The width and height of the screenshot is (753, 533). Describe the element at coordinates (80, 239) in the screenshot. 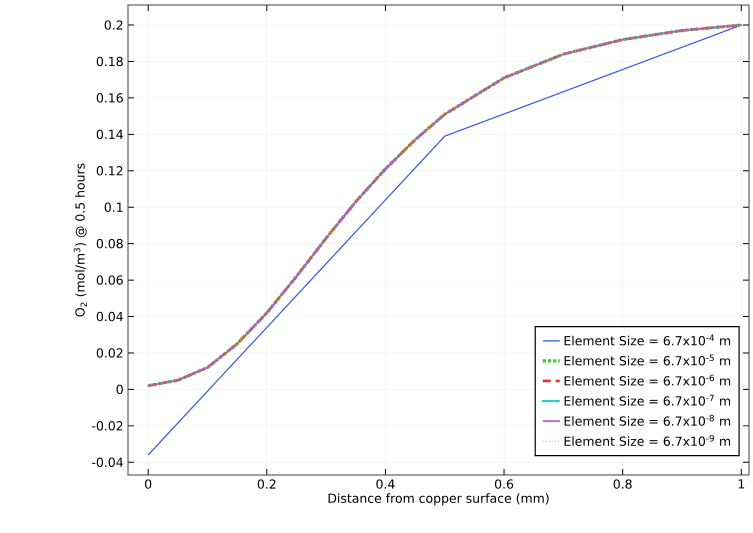

I see `y-axis-title: O$_{2}$ (mol/m$^{3}$) @ 0.5 hours` at that location.